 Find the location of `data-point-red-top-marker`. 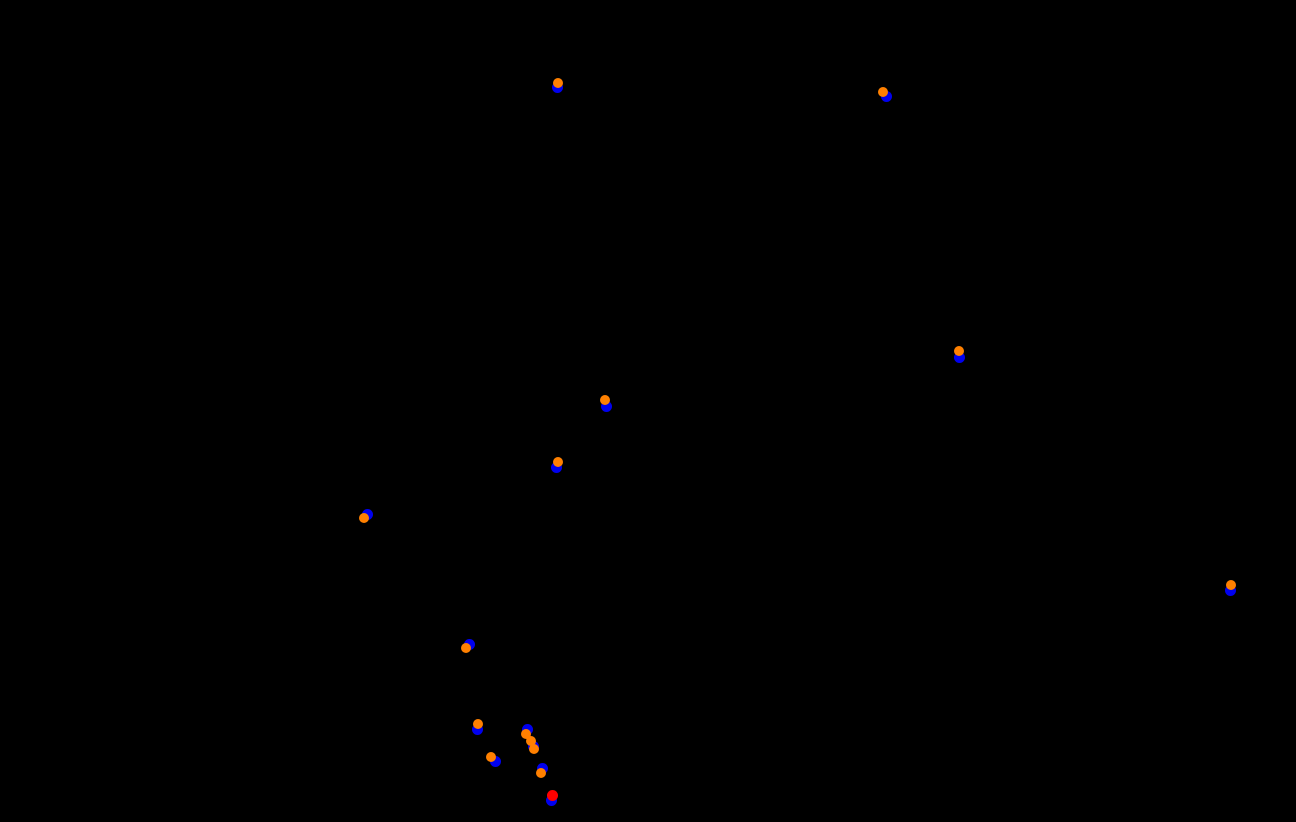

data-point-red-top-marker is located at coordinates (552, 795).